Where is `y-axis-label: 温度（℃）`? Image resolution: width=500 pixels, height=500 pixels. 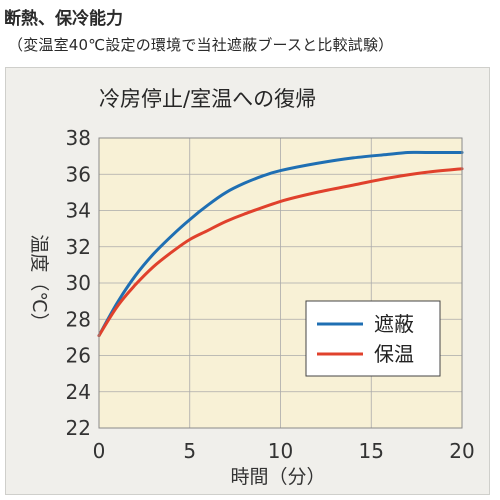 y-axis-label: 温度（℃） is located at coordinates (39, 282).